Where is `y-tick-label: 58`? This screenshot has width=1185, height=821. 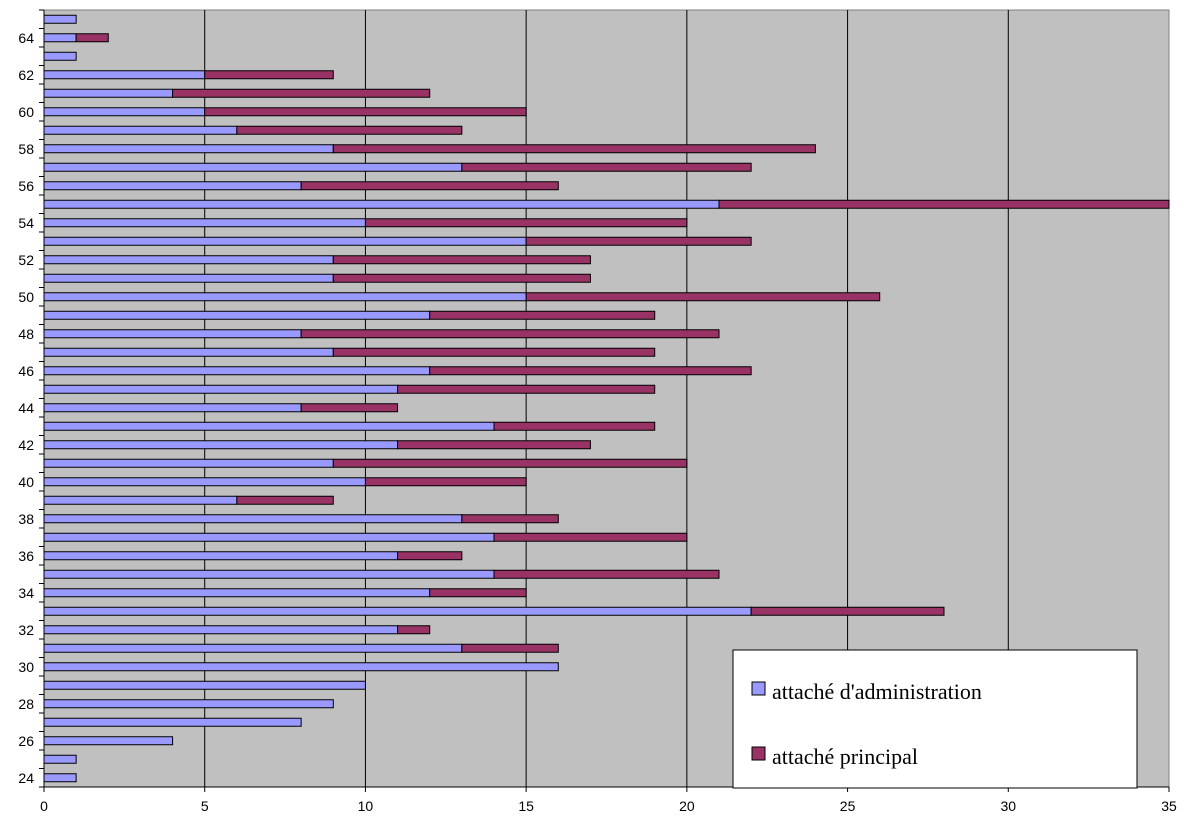 y-tick-label: 58 is located at coordinates (26, 149).